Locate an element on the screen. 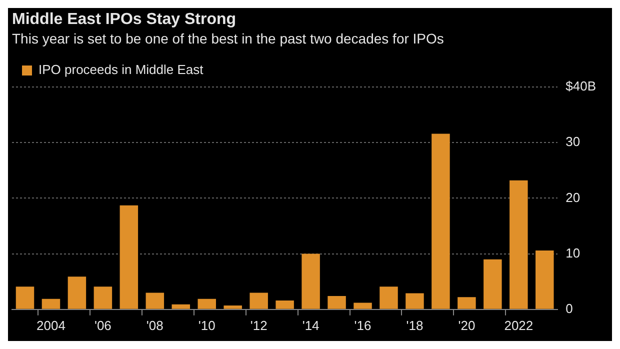 This screenshot has height=349, width=620. chart-title: Middle East IPOs Stay Strong is located at coordinates (124, 19).